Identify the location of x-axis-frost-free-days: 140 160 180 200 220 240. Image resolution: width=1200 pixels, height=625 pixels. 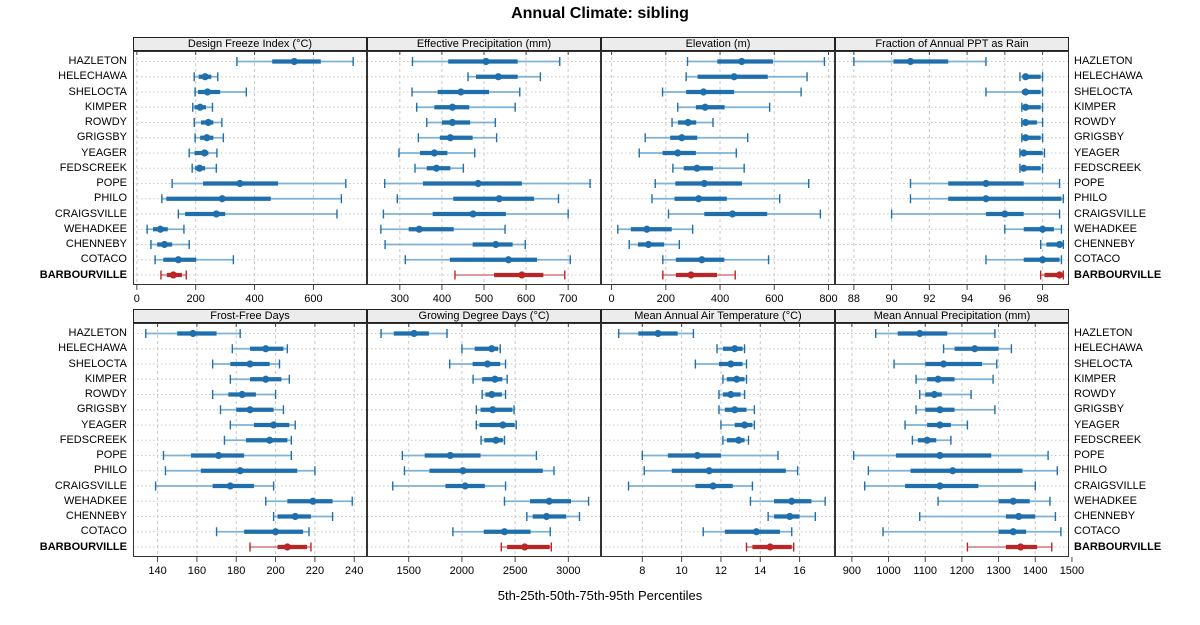
(255, 567).